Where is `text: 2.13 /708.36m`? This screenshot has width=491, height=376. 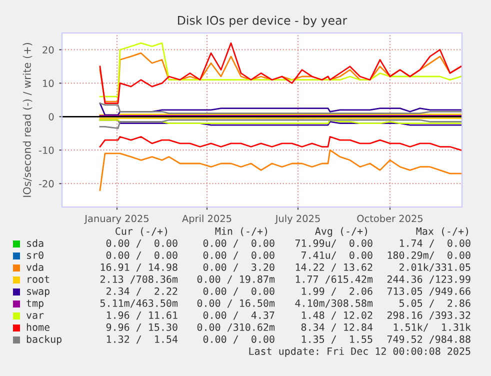
text: 2.13 /708.36m is located at coordinates (139, 279).